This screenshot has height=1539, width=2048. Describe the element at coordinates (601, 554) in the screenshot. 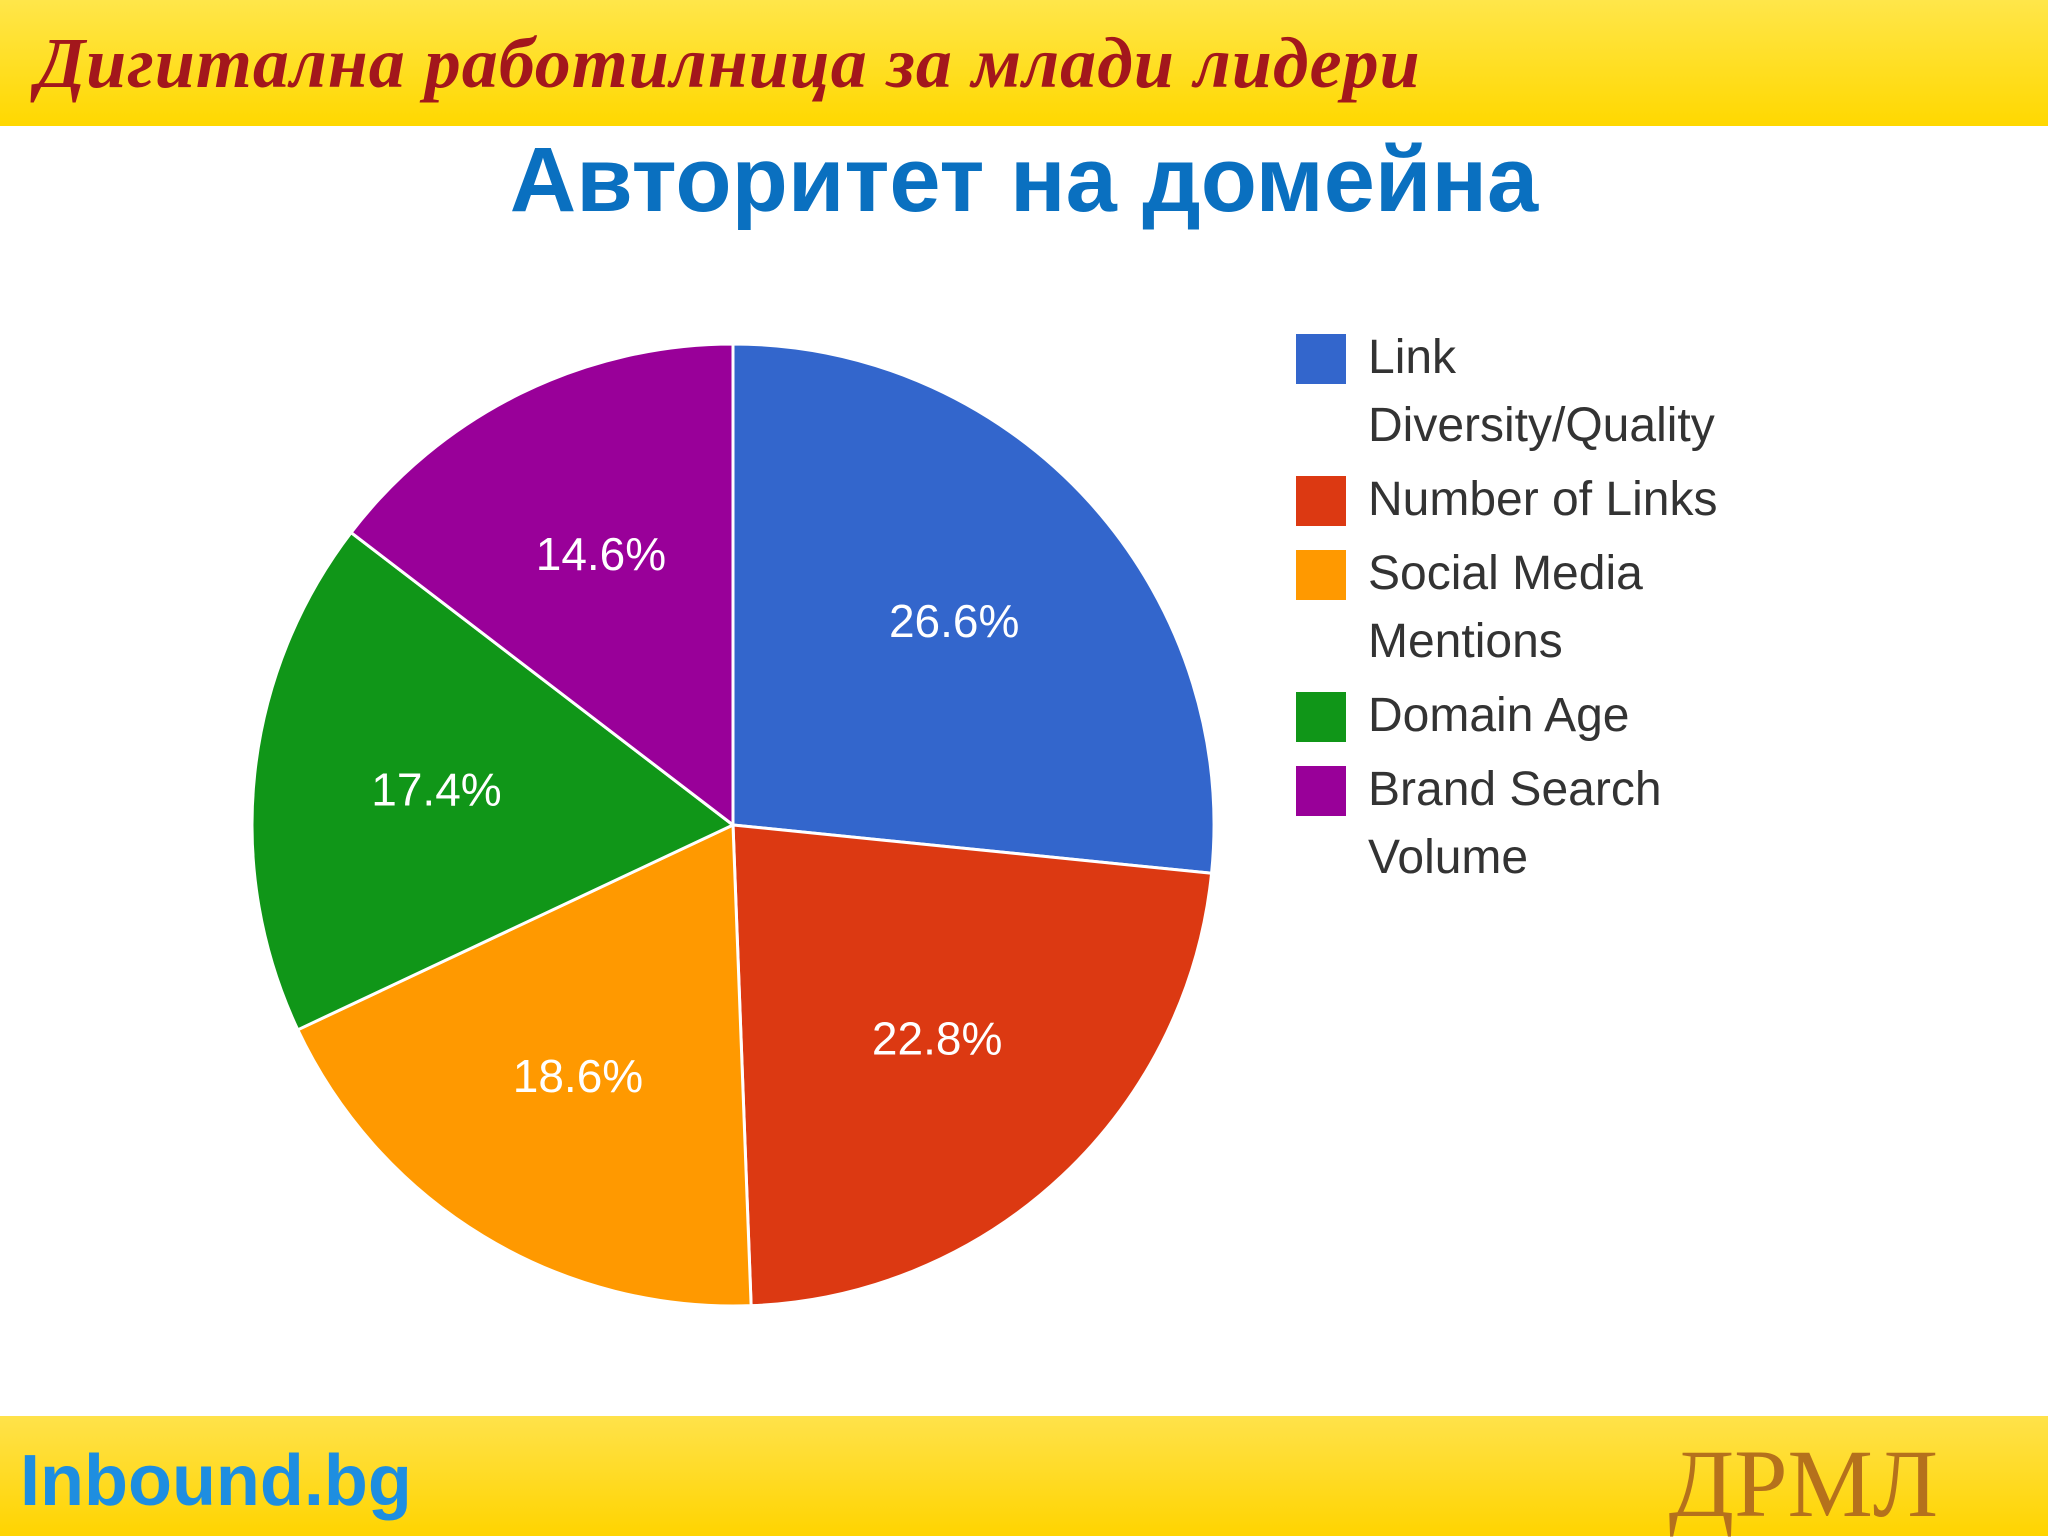

I see `data-label: 14.6%` at that location.